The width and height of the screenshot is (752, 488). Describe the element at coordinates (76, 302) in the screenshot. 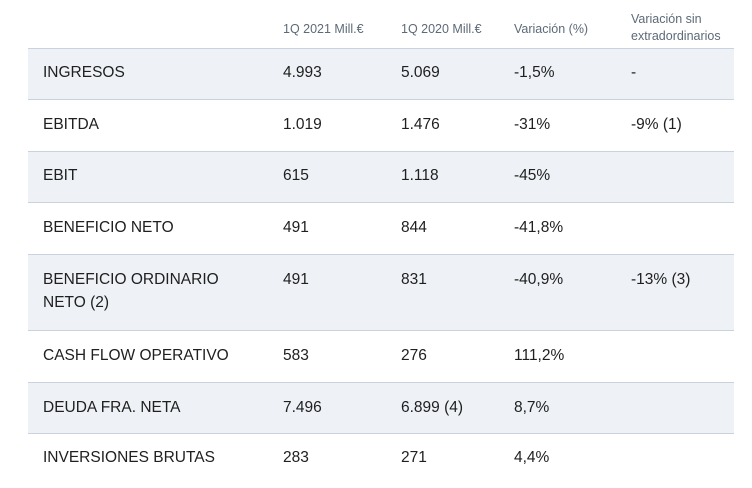

I see `row-label-line: NETO (2)` at that location.